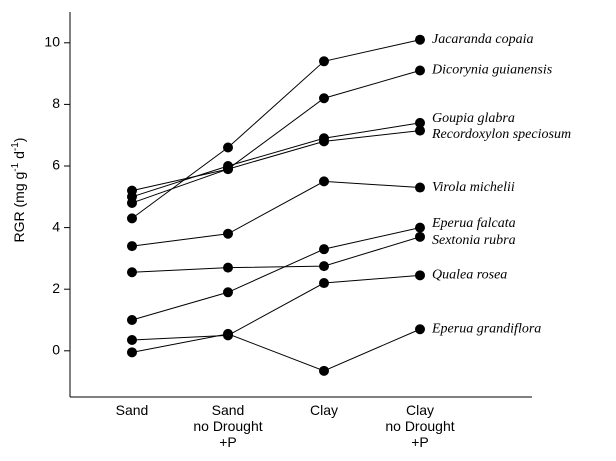 The height and width of the screenshot is (461, 616). What do you see at coordinates (56, 103) in the screenshot?
I see `y-tick-label: 8` at bounding box center [56, 103].